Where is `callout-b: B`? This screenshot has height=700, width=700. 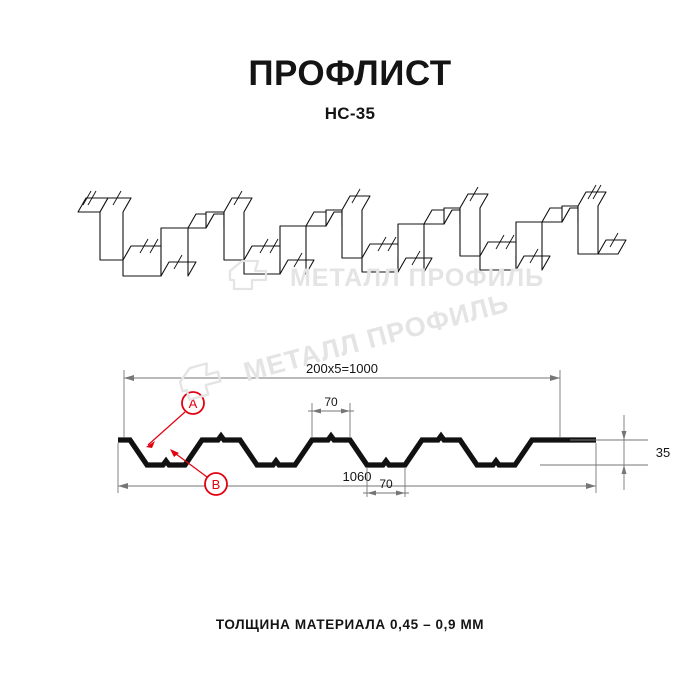
callout-b: B is located at coordinates (199, 472).